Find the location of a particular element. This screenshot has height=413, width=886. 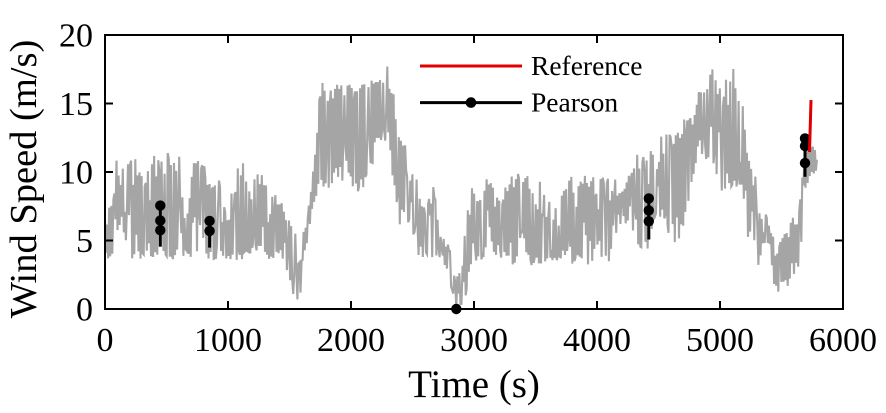

svg-text: Pearson is located at coordinates (574, 102).